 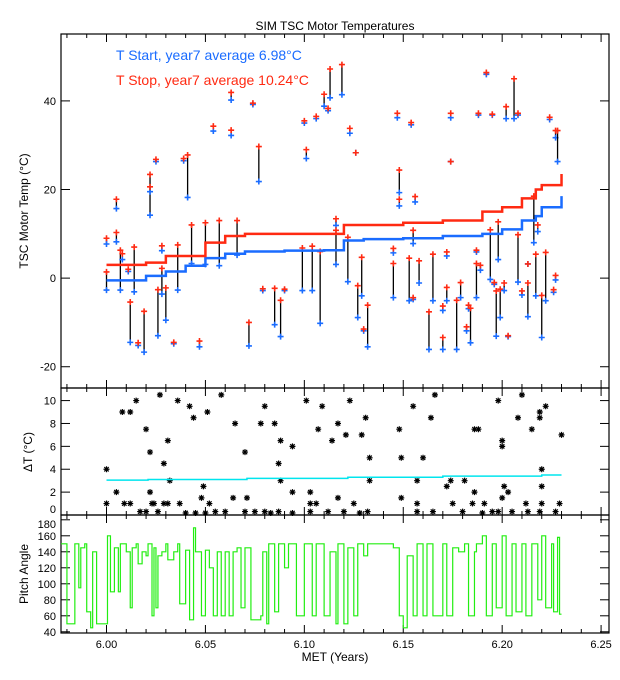 I want to click on y-tick-label: 140, so click(x=47, y=553).